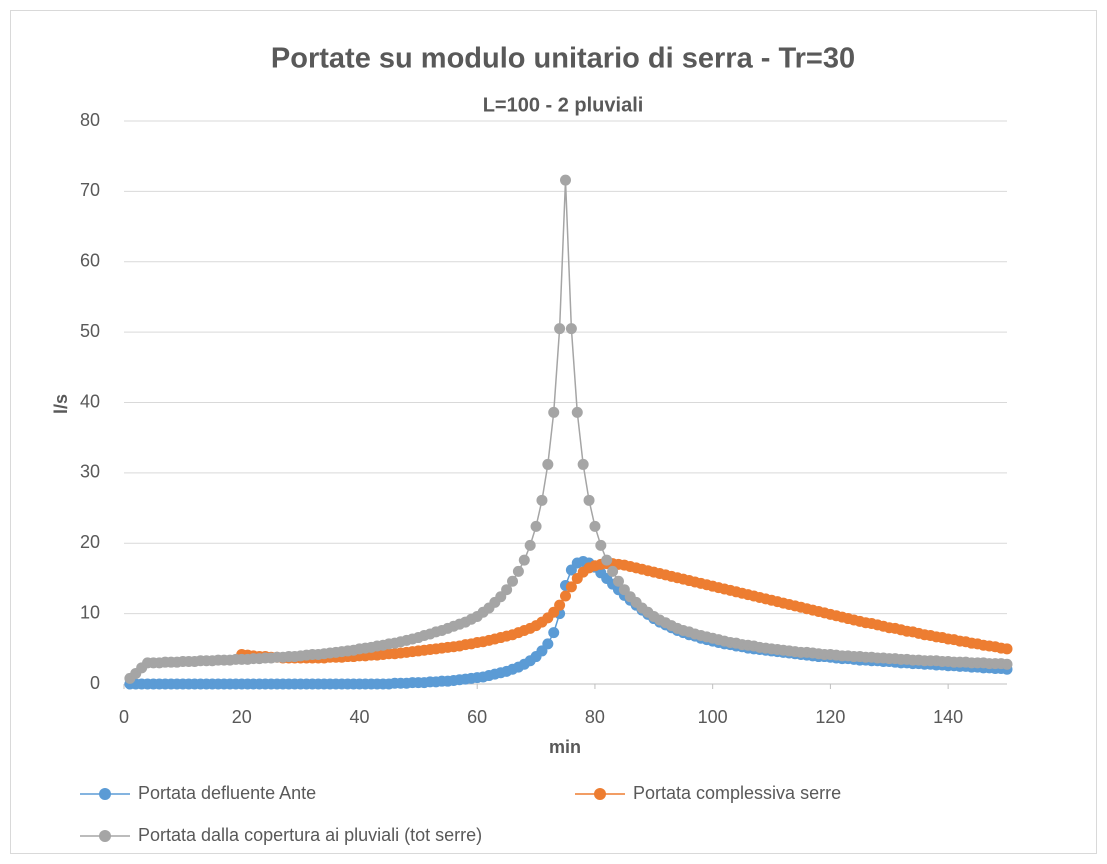 Image resolution: width=1107 pixels, height=864 pixels. I want to click on y-tick-label: 40, so click(90, 401).